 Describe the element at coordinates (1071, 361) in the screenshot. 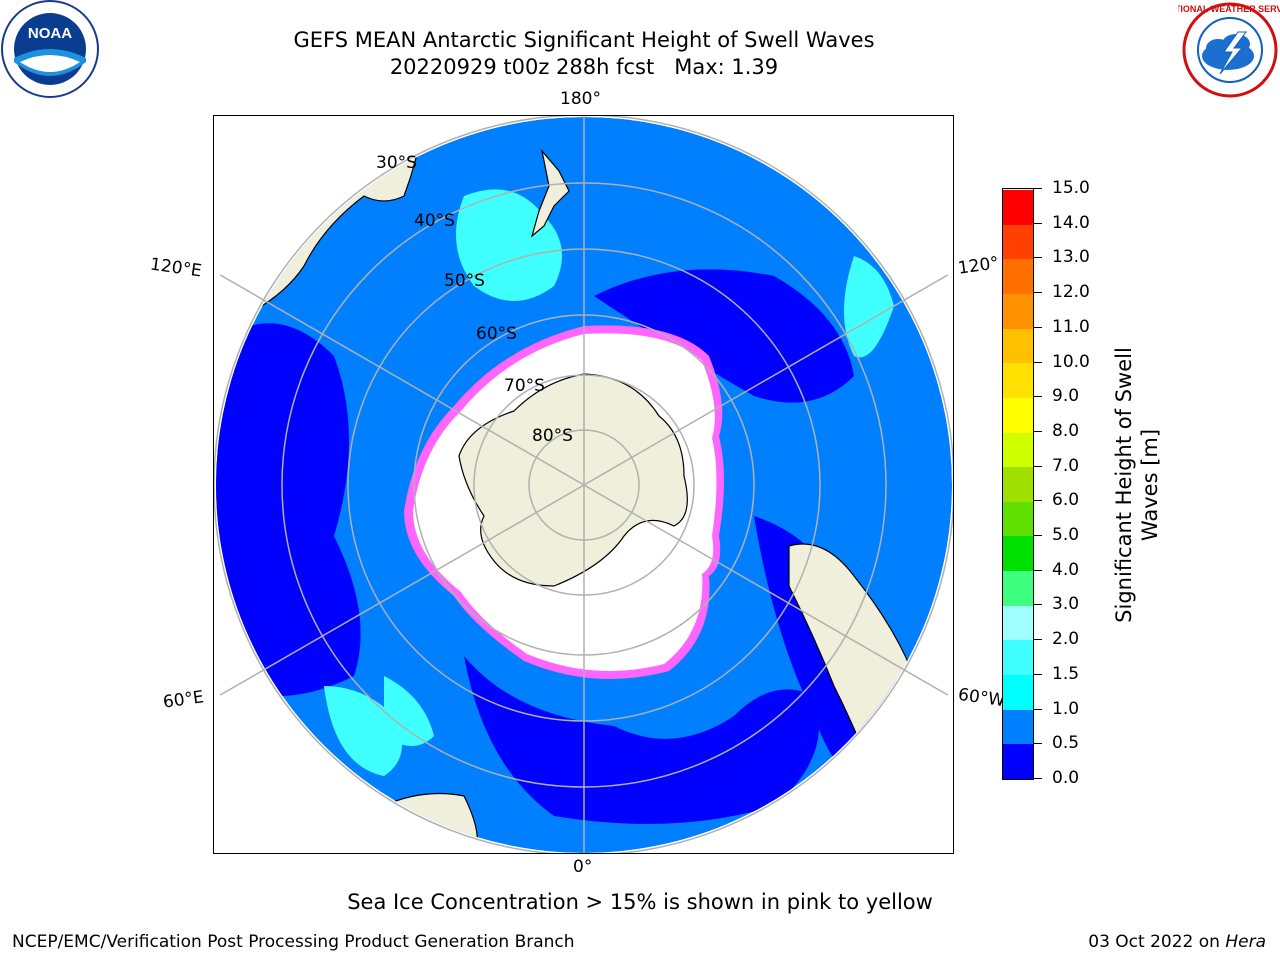

I see `colorbar-tick-label: 10.0` at that location.